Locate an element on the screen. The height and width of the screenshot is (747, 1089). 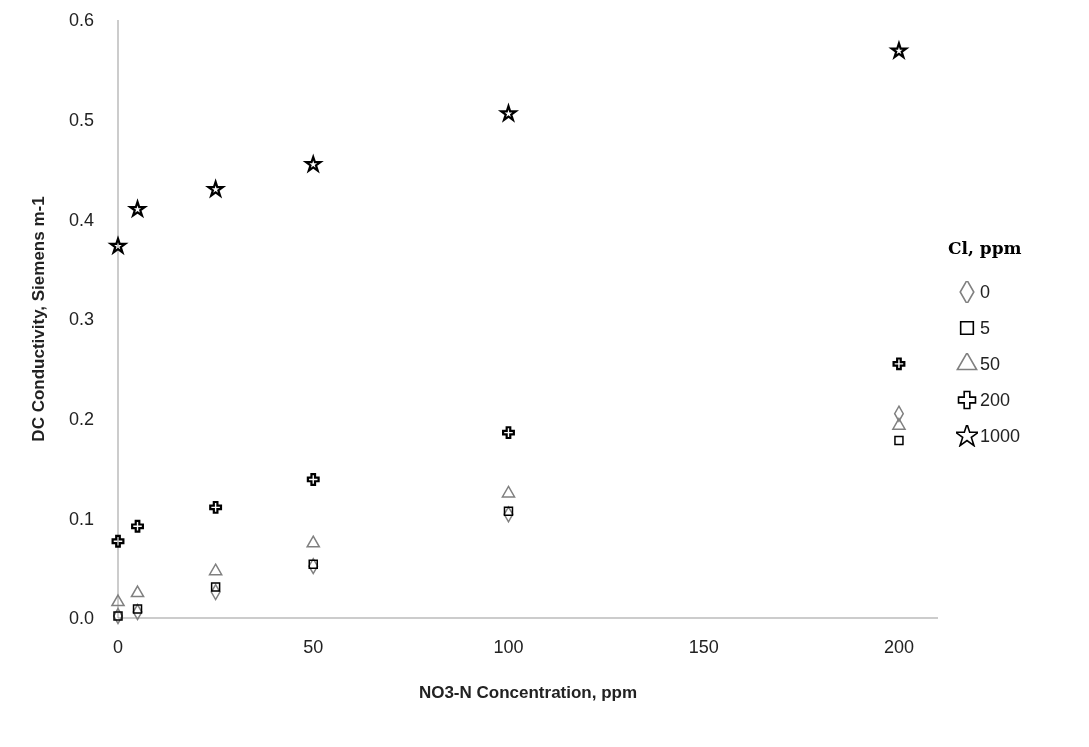
x-tick-label: 0 is located at coordinates (118, 646).